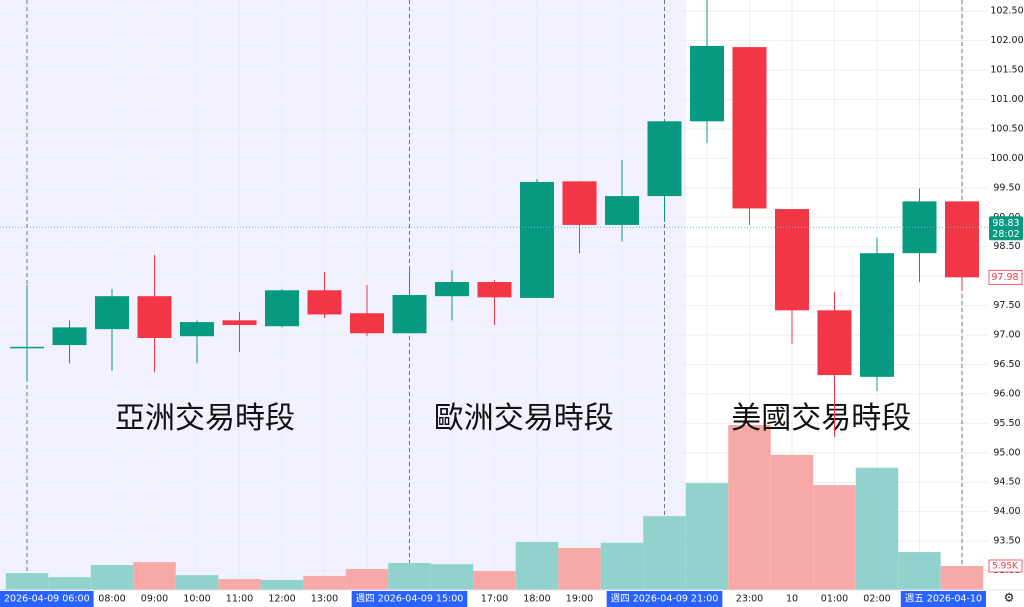 The height and width of the screenshot is (607, 1024). I want to click on y-tick-label: 95.00, so click(1006, 452).